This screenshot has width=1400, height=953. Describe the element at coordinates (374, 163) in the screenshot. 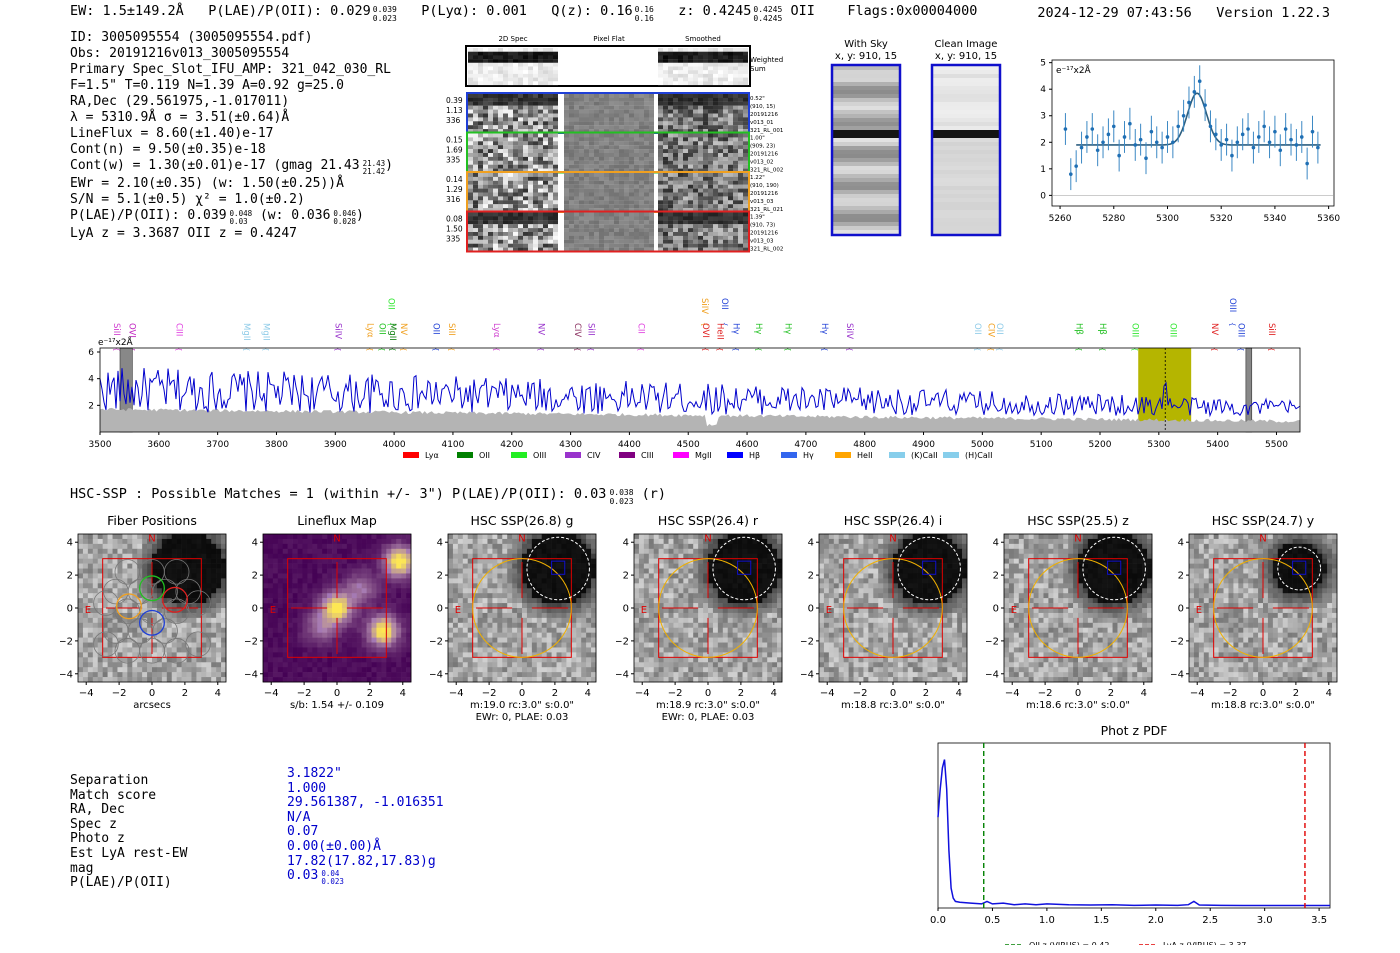

I see `info-gmag-hi: 21.43` at that location.